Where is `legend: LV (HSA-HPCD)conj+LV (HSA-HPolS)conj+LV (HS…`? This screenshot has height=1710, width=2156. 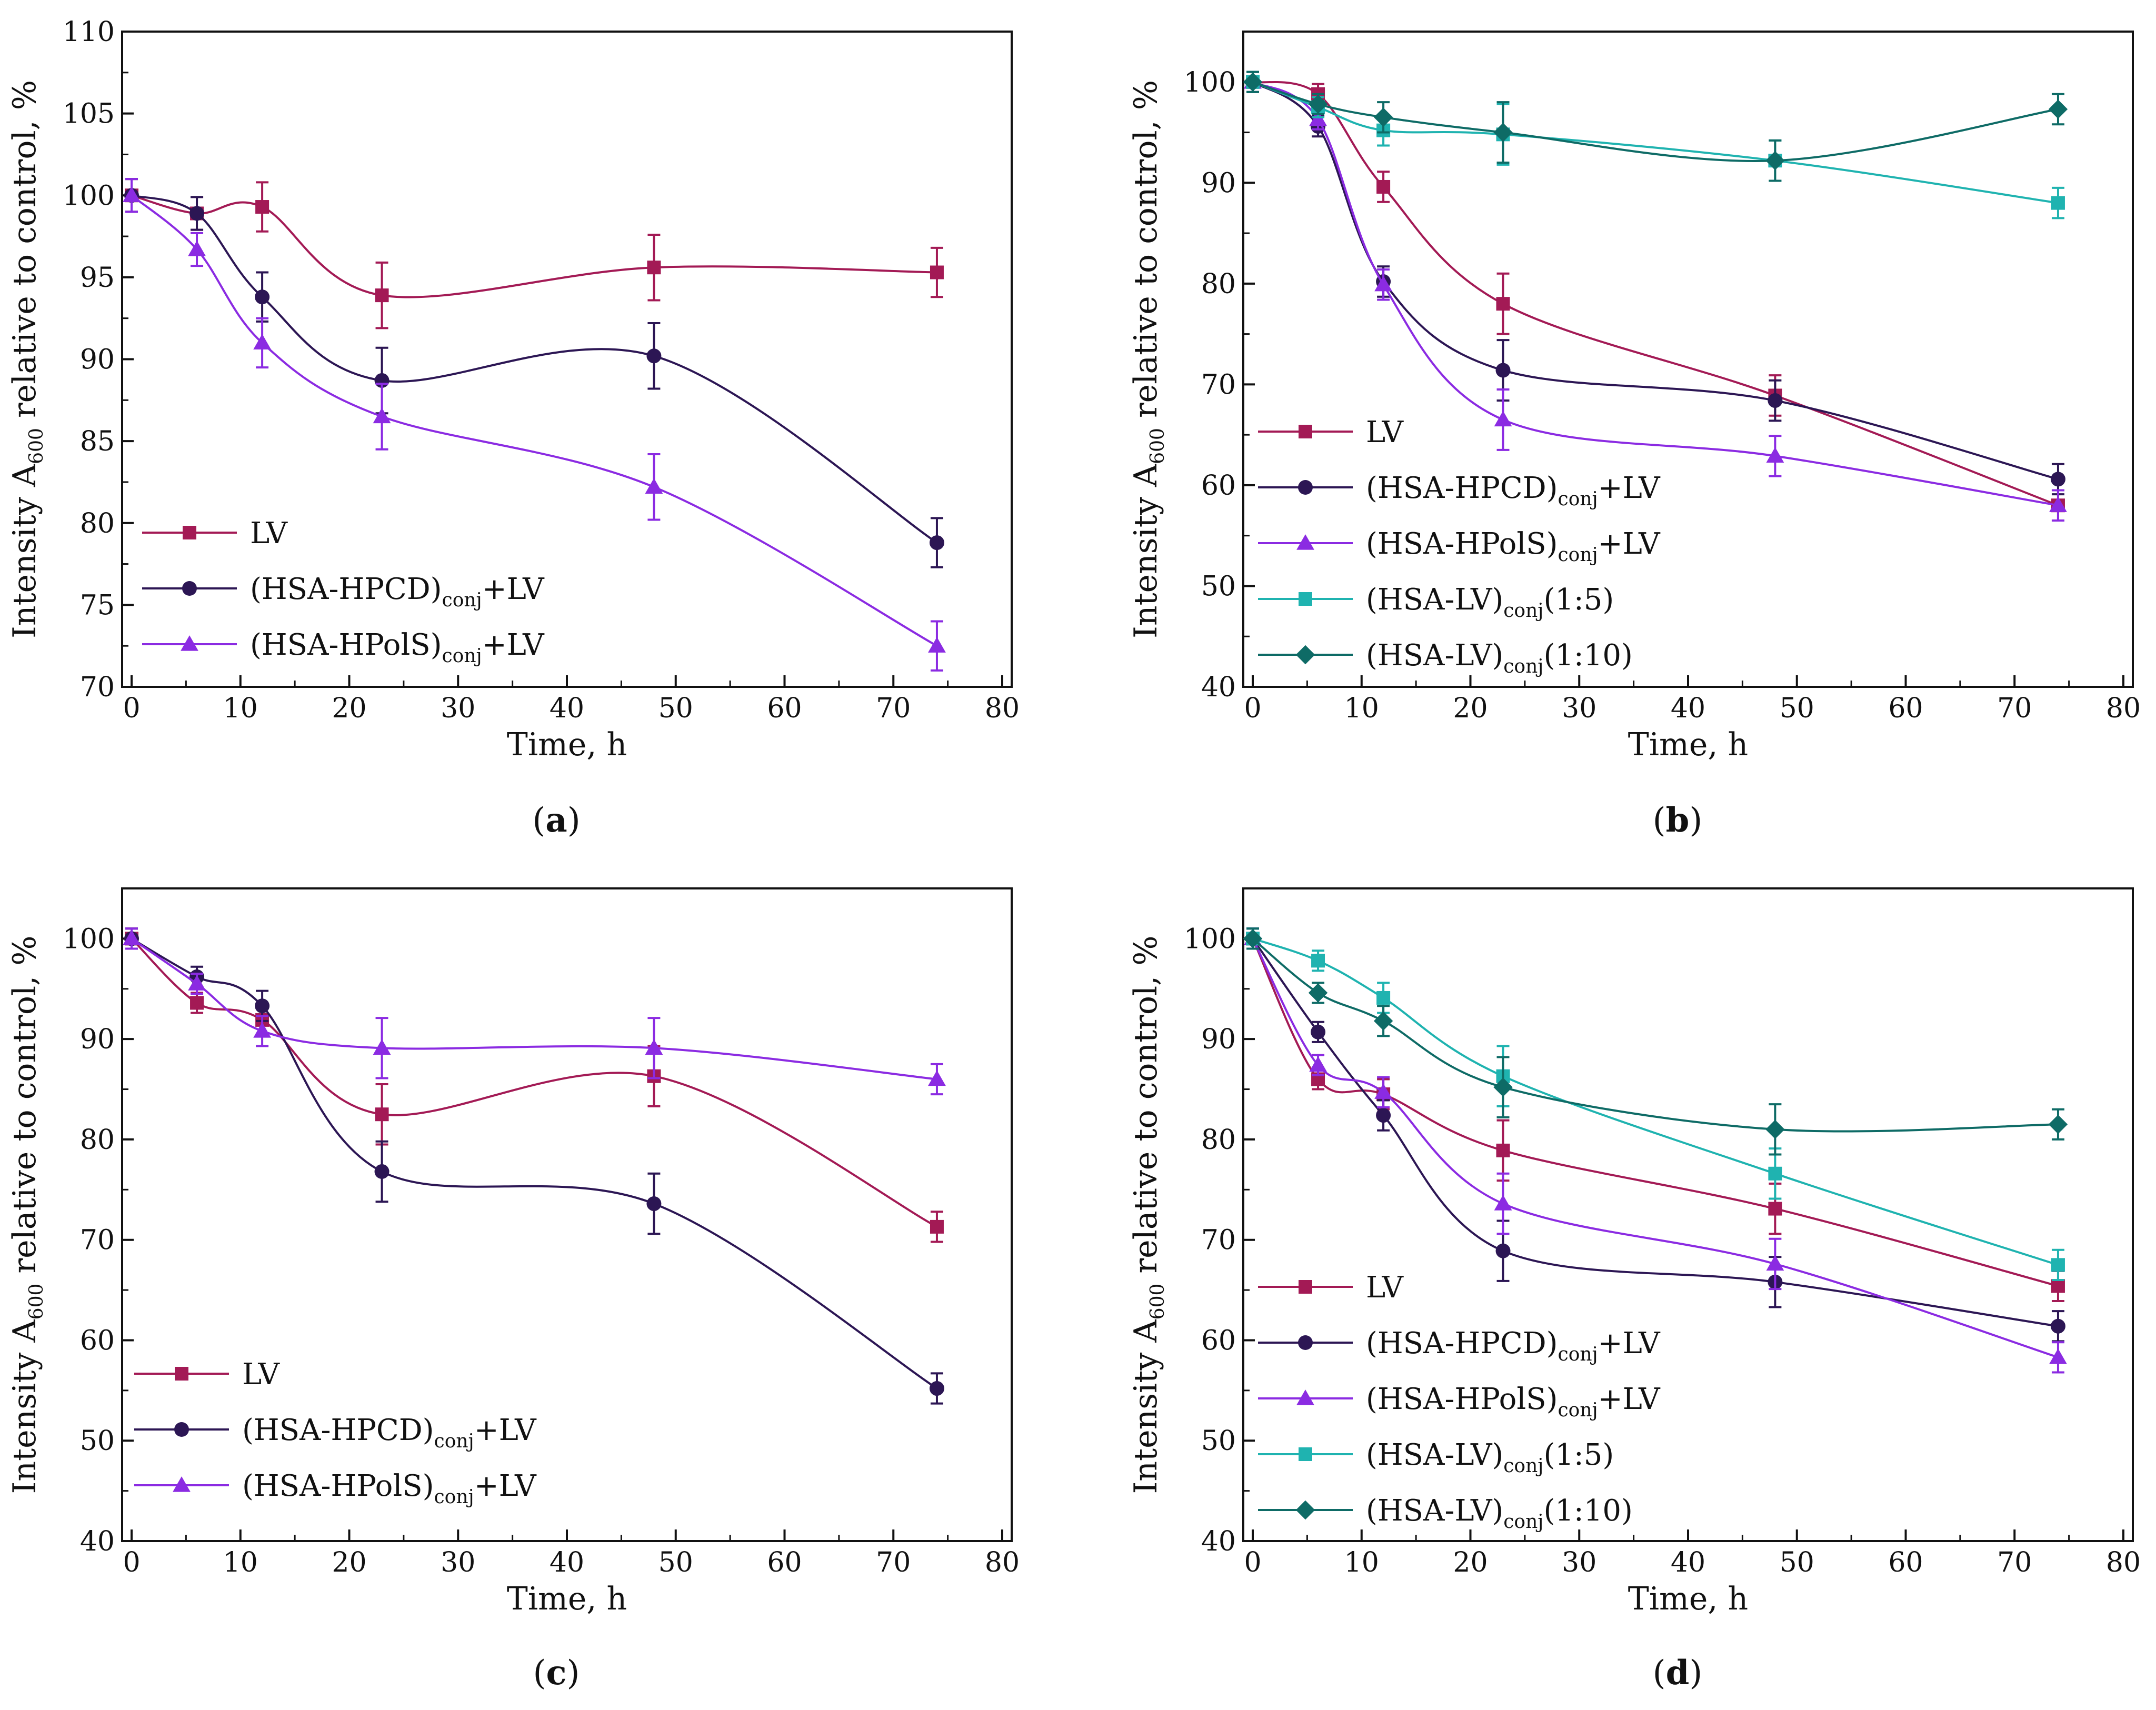 legend: LV (HSA-HPCD)conj+LV (HSA-HPolS)conj+LV (HS… is located at coordinates (1459, 1402).